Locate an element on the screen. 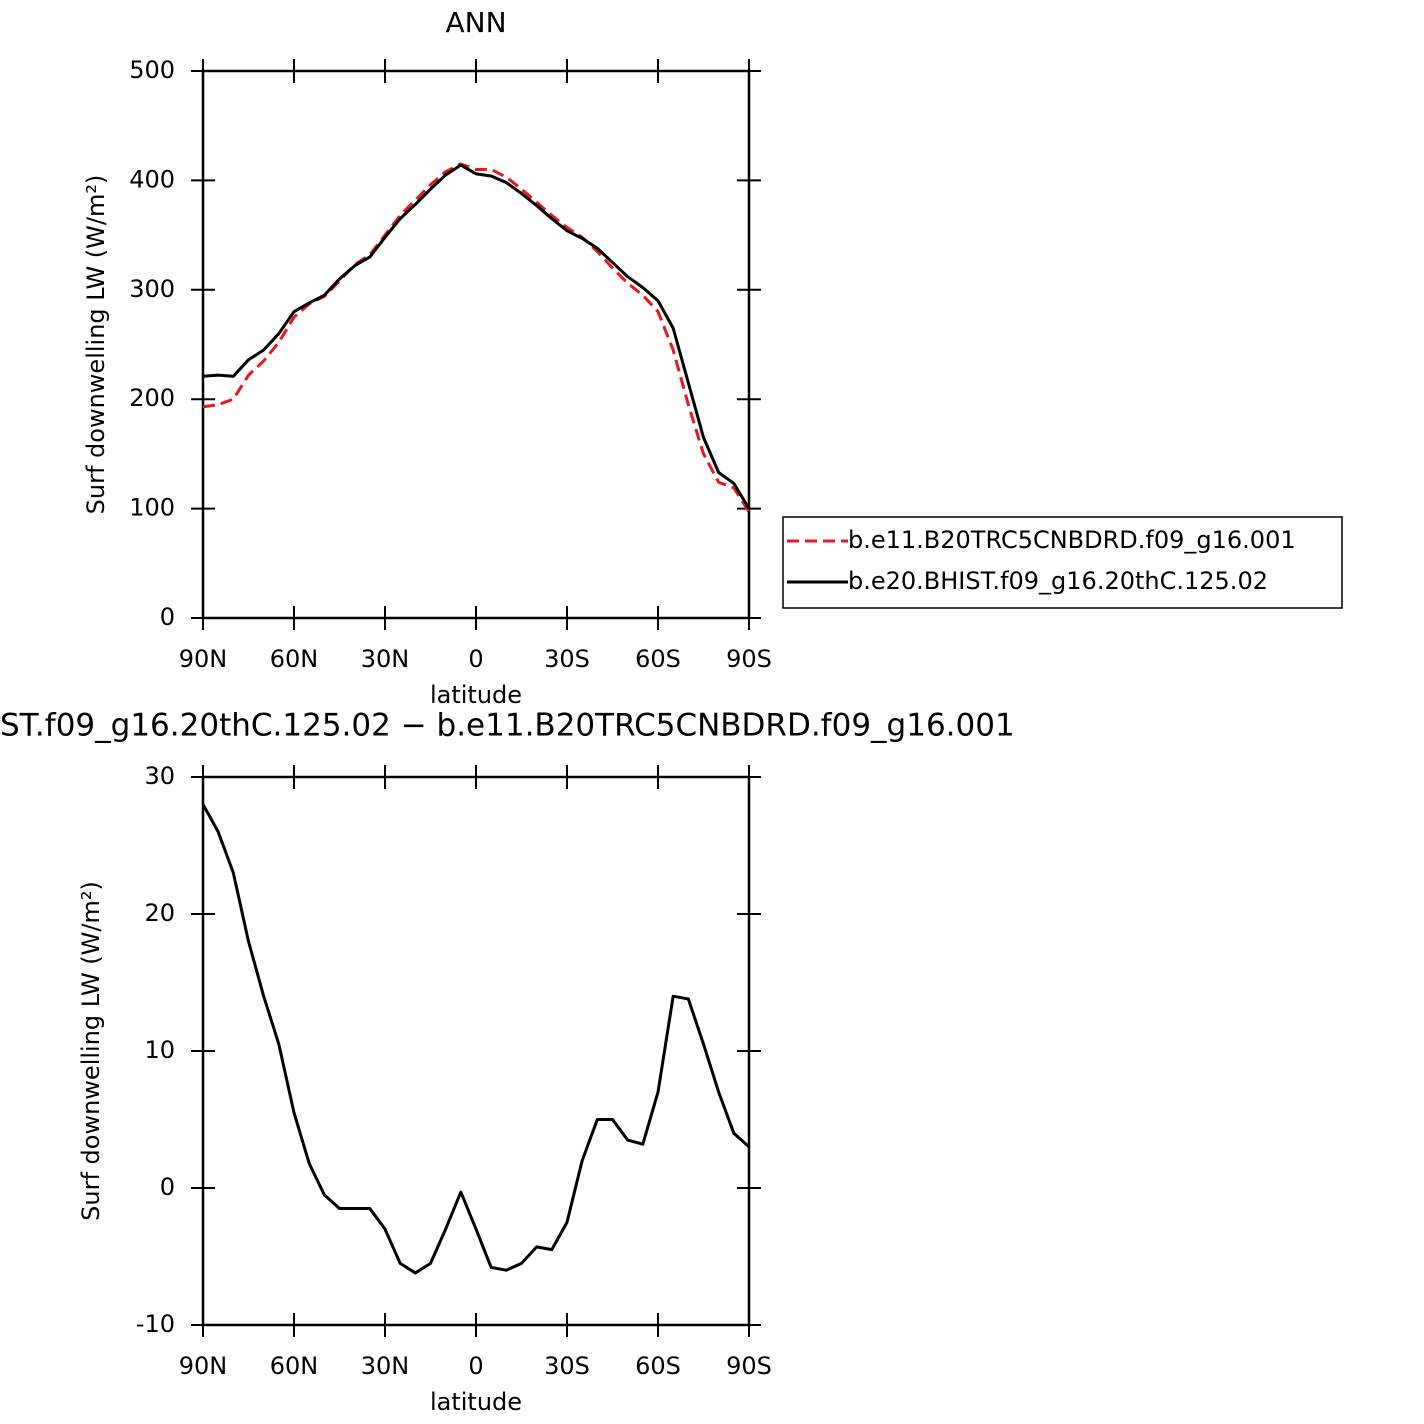  y-tick-label: 30 is located at coordinates (159, 776).